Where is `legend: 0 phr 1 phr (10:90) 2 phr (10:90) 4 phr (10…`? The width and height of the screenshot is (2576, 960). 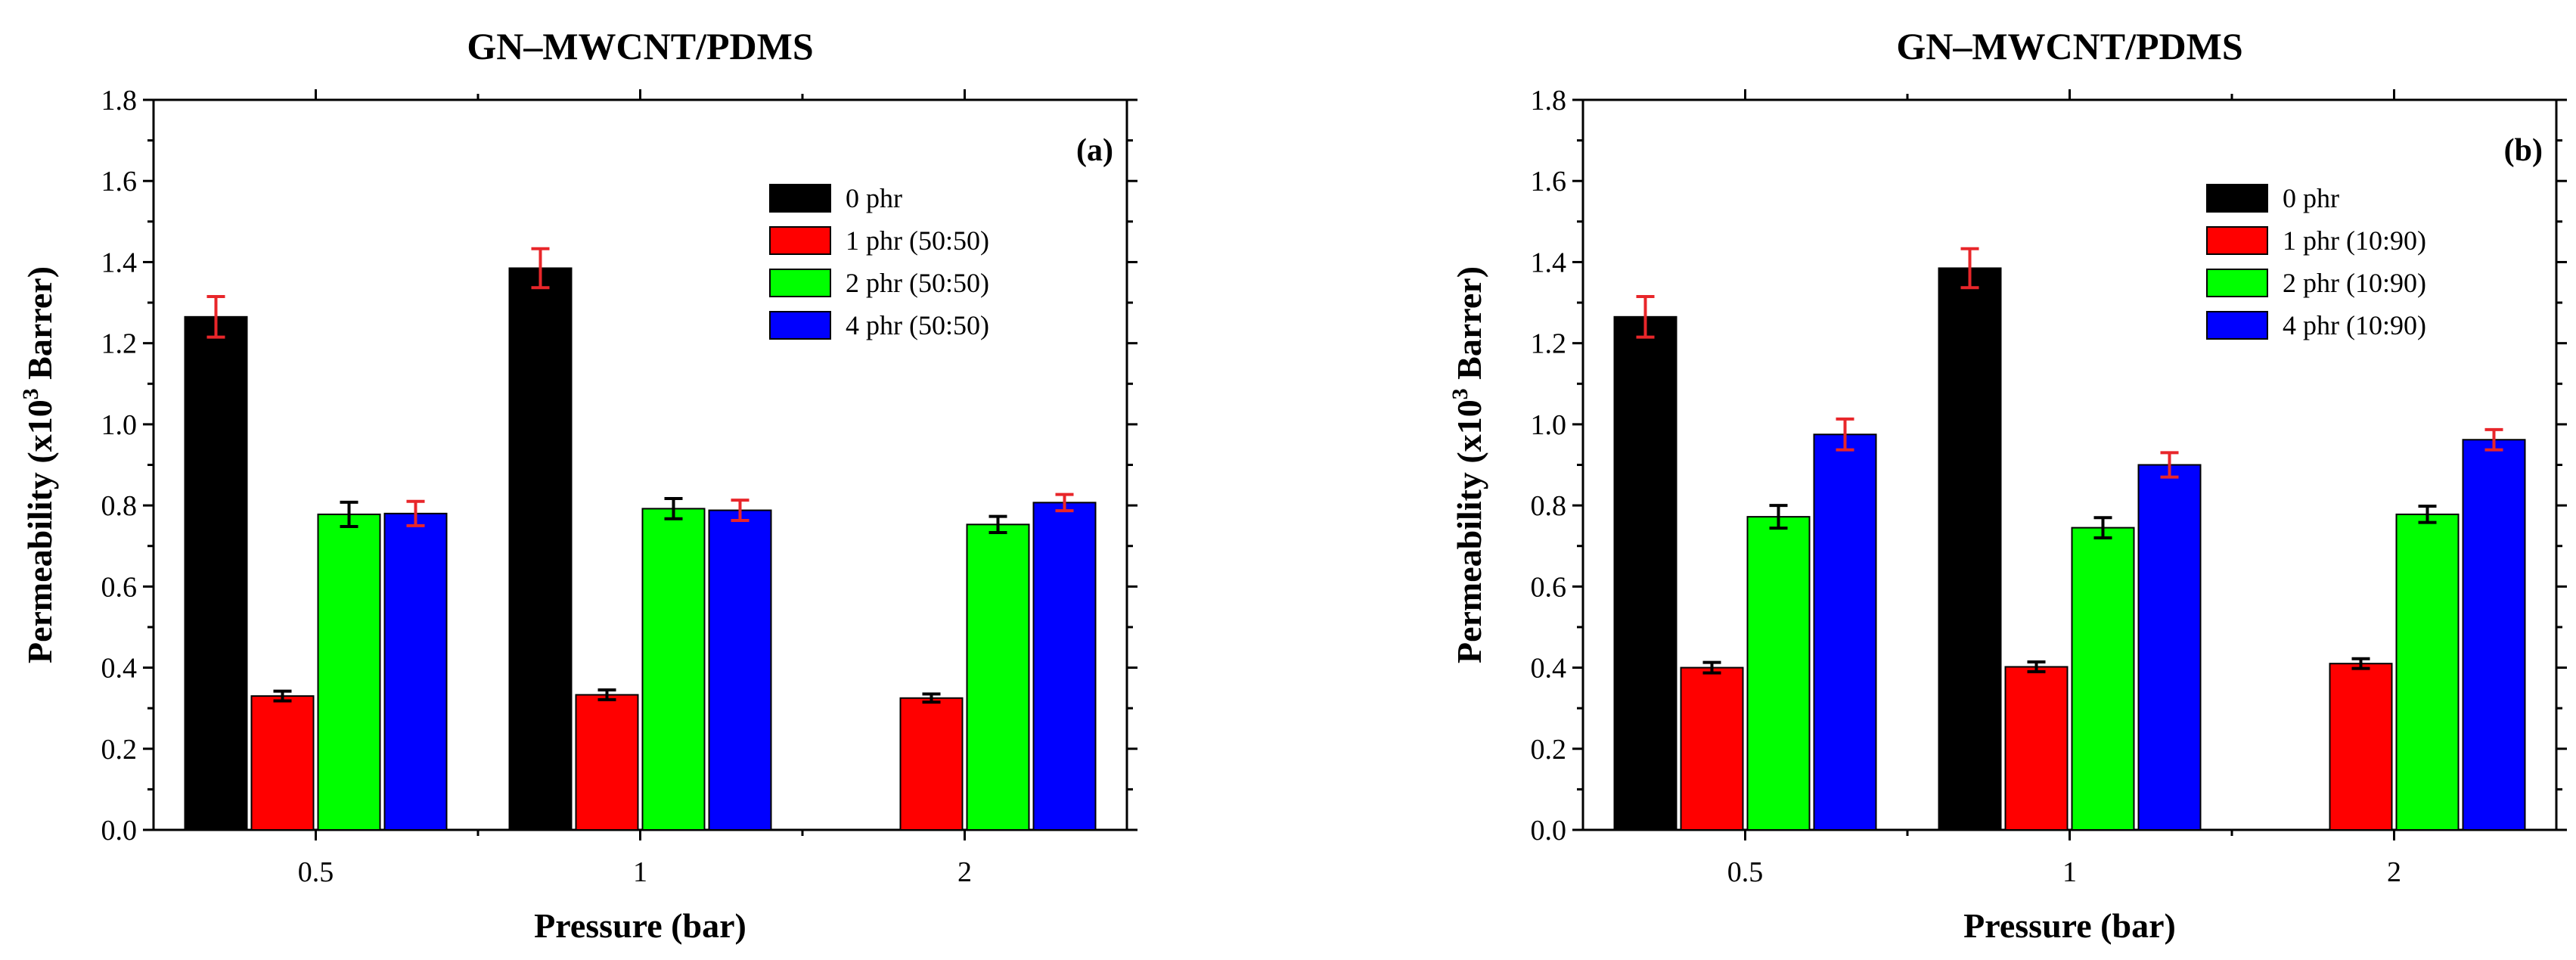
legend: 0 phr 1 phr (10:90) 2 phr (10:90) 4 phr (10… is located at coordinates (2316, 261).